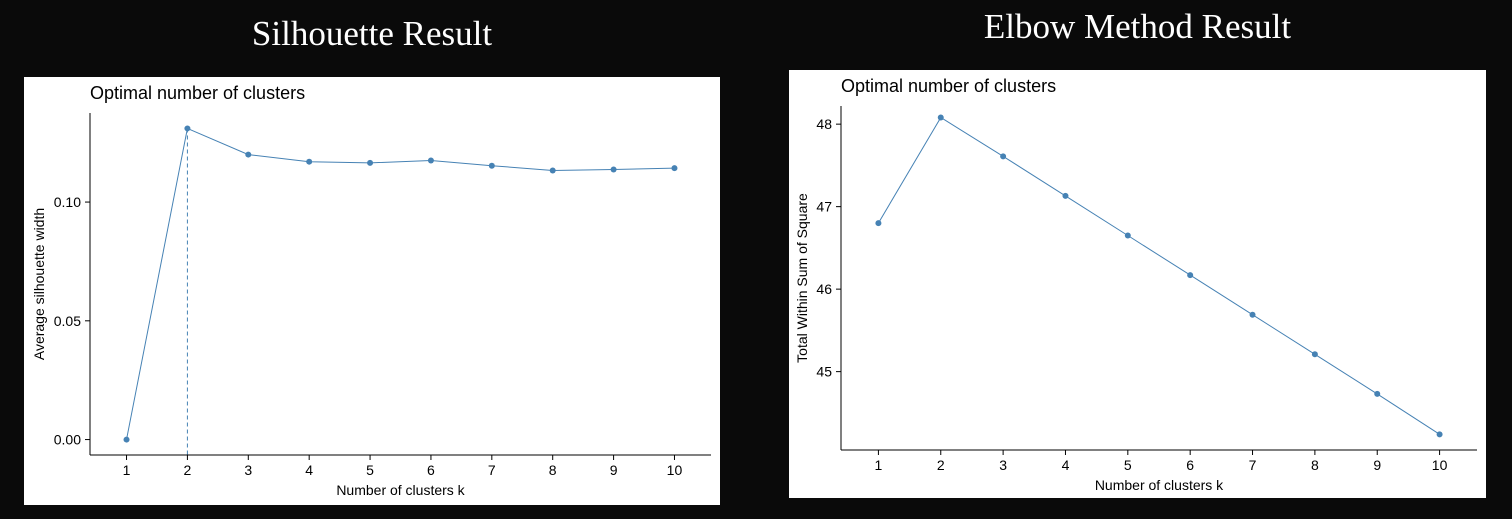  I want to click on silhouette-heading: Silhouette Result, so click(372, 33).